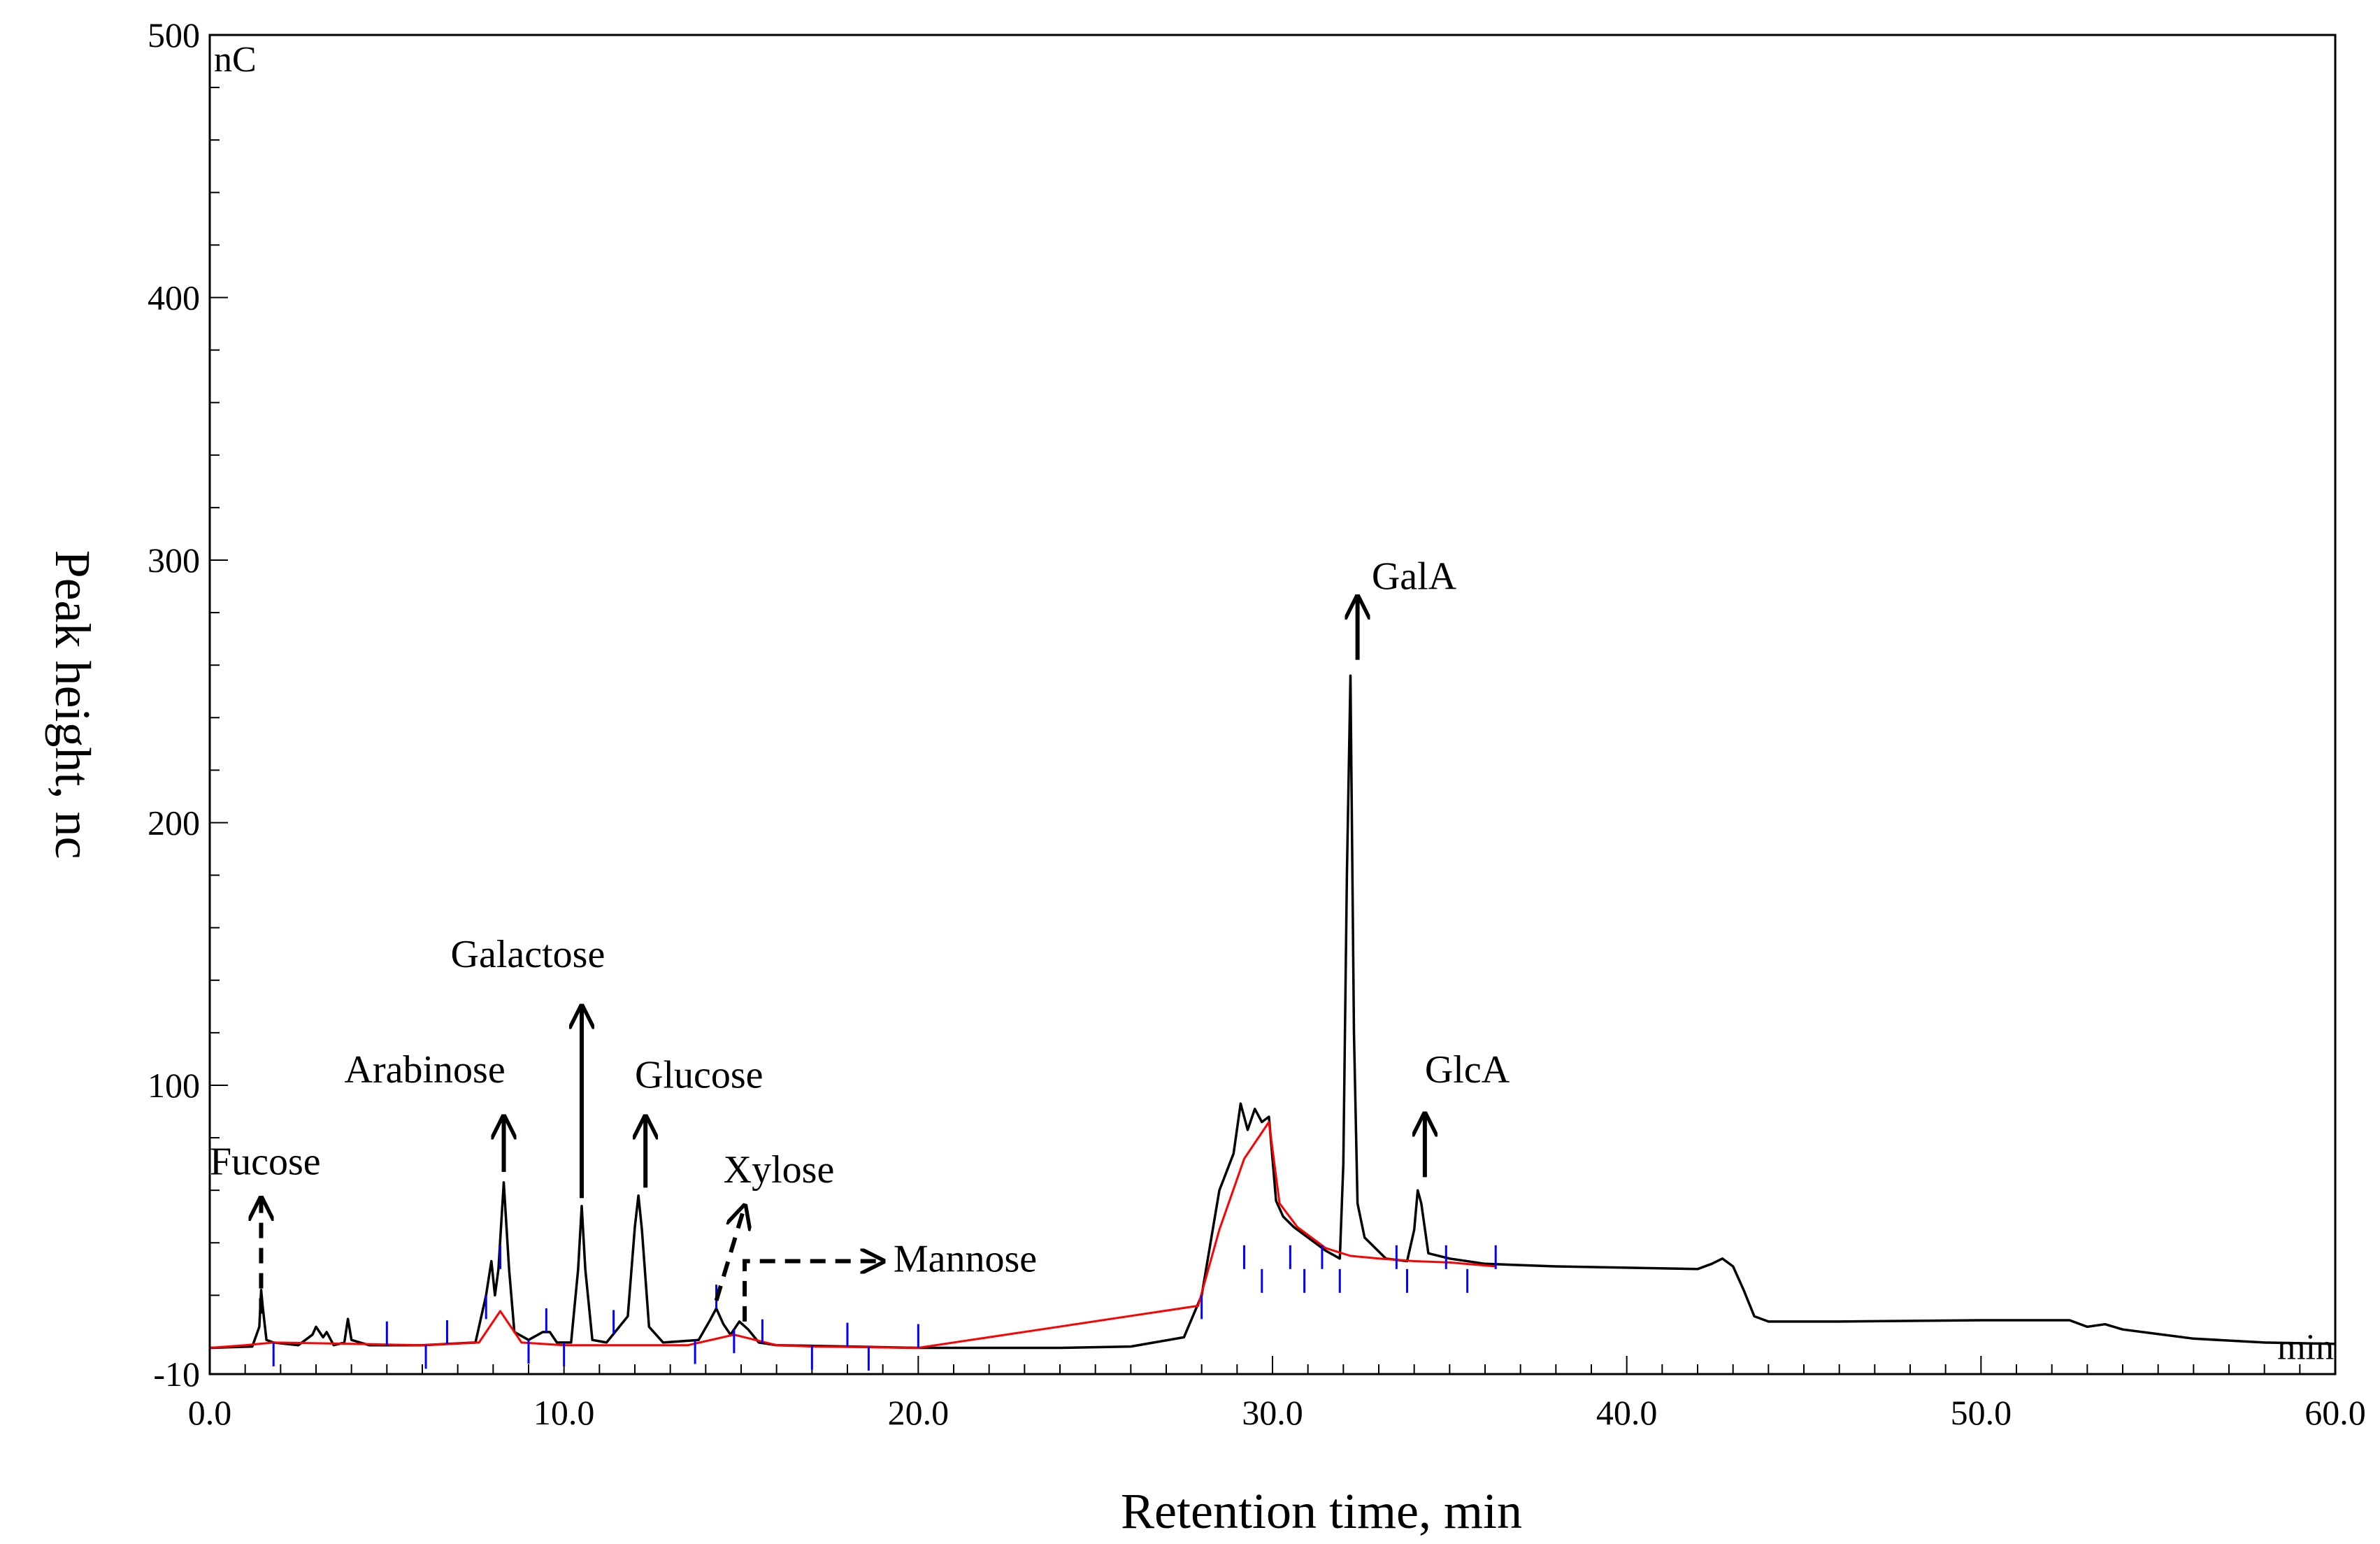  Describe the element at coordinates (174, 35) in the screenshot. I see `y-tick-label: 500` at that location.